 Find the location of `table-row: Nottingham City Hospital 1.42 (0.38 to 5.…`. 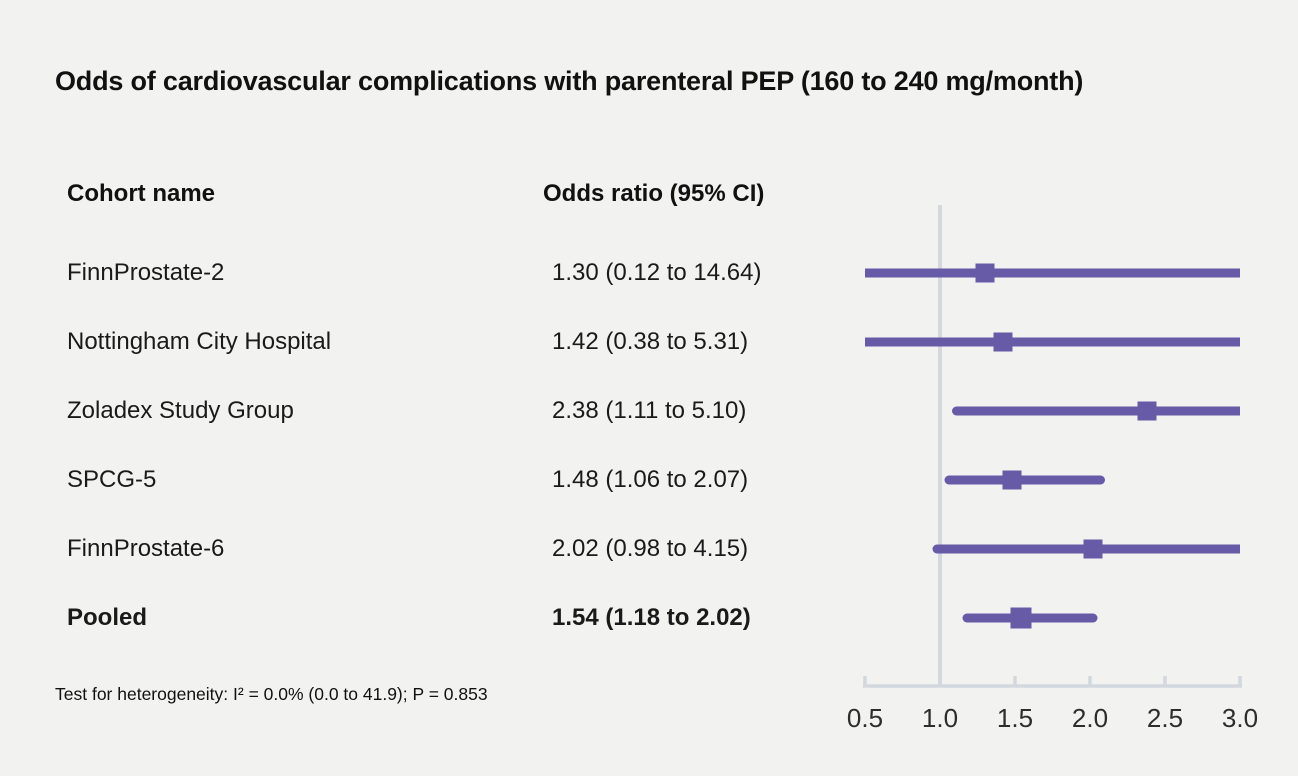

table-row: Nottingham City Hospital 1.42 (0.38 to 5.… is located at coordinates (430, 342).